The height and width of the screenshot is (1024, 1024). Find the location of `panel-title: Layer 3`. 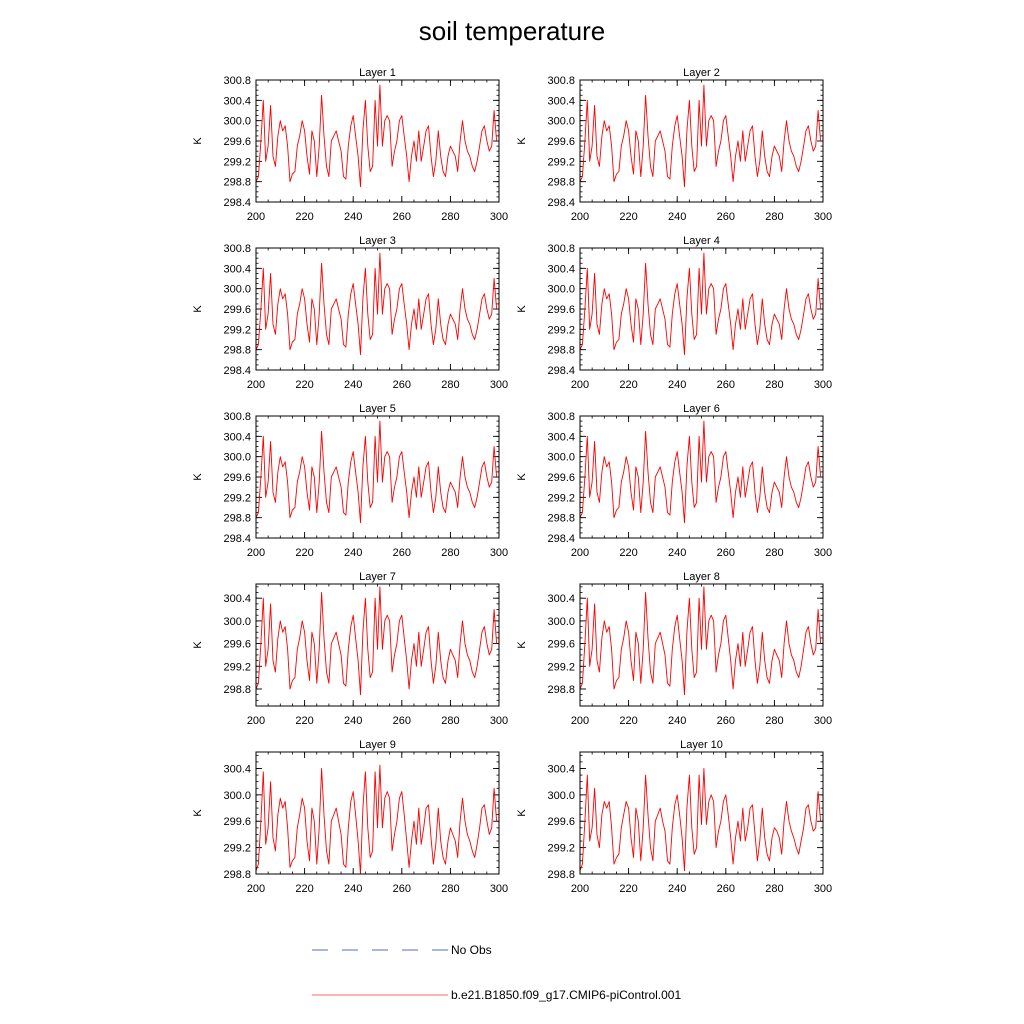

panel-title: Layer 3 is located at coordinates (377, 241).